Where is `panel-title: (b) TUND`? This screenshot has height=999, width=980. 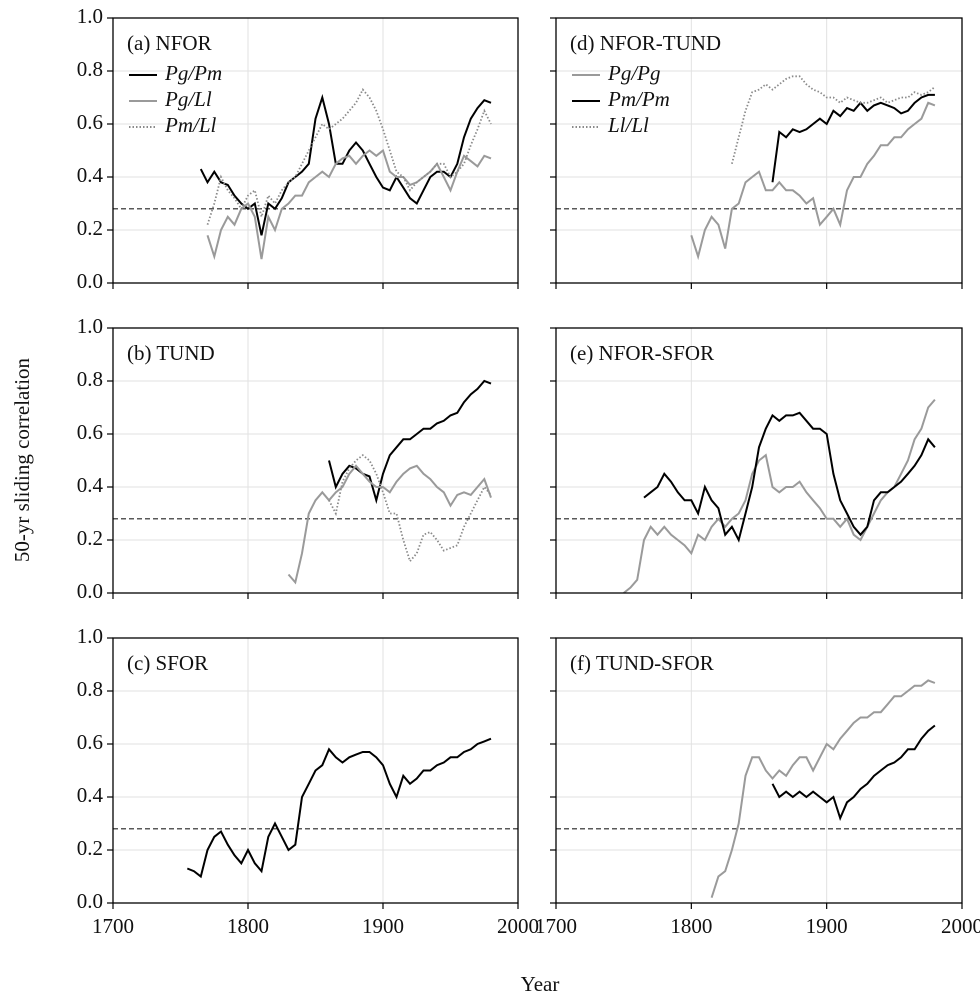 panel-title: (b) TUND is located at coordinates (171, 353).